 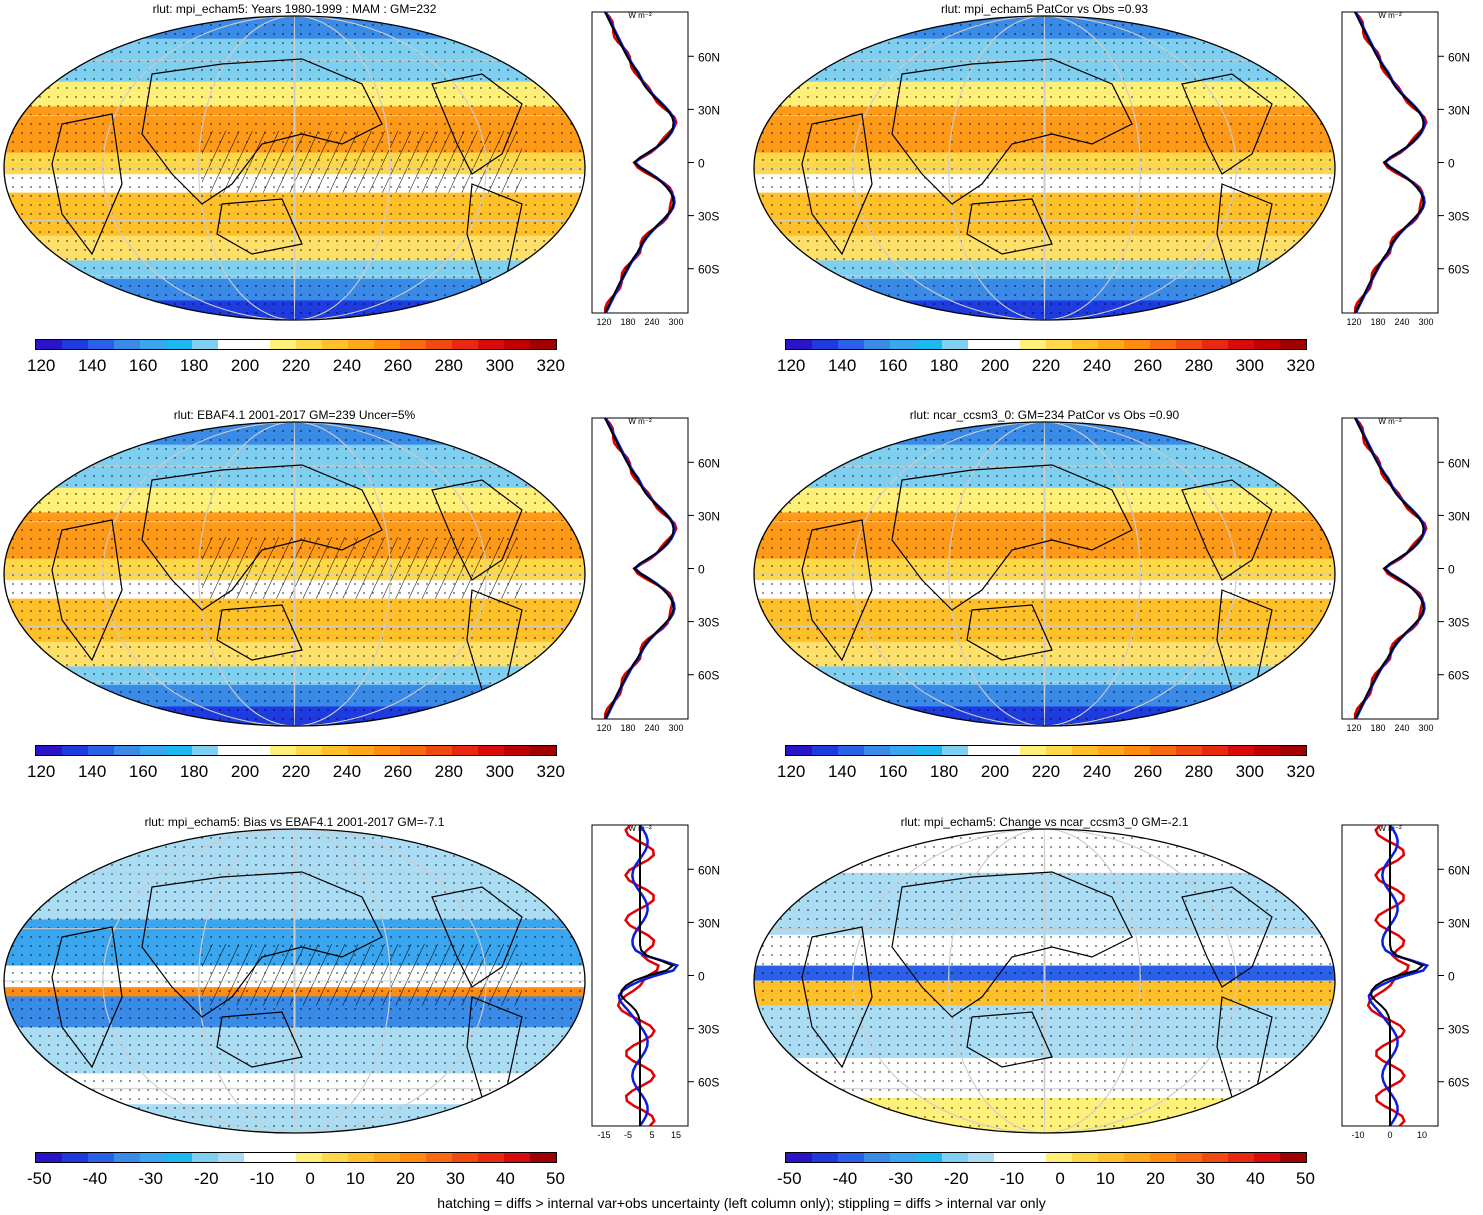 I want to click on colorbar-tick-label: 220, so click(x=296, y=365).